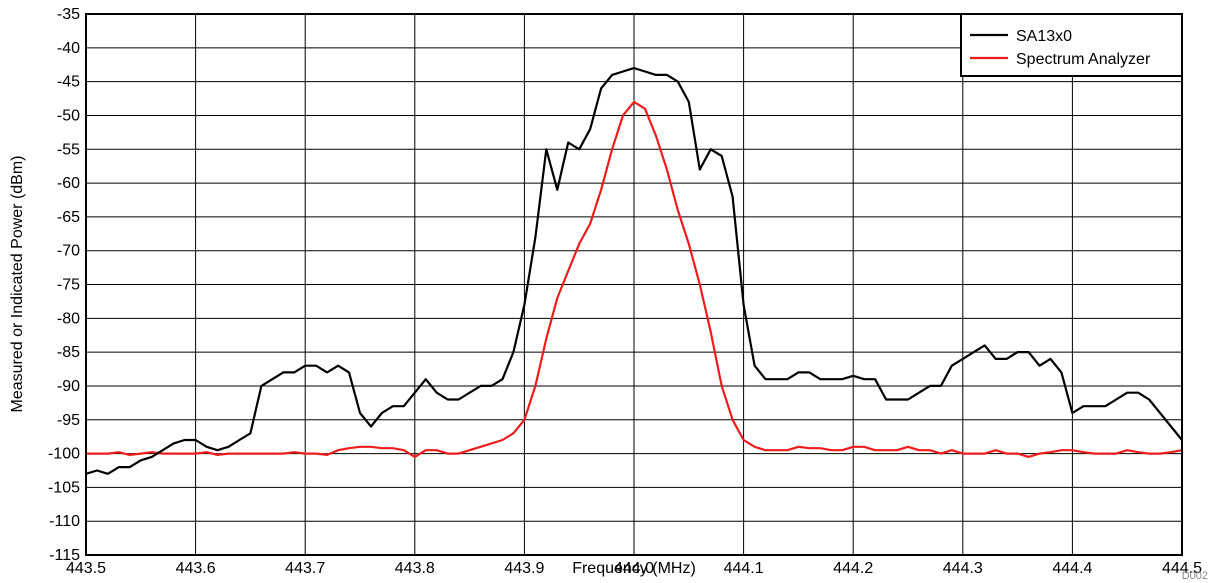 This screenshot has height=583, width=1214. I want to click on y-tick-label: -35, so click(68, 14).